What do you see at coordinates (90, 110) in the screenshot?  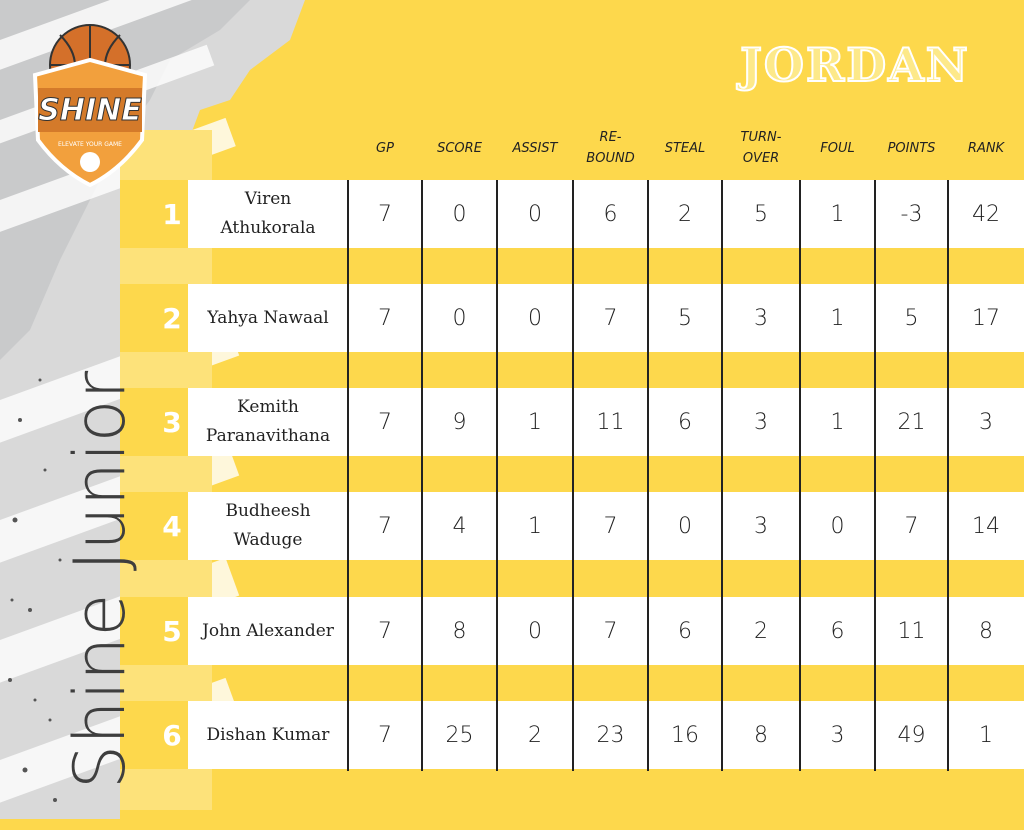 I see `logo-text: SHINE` at bounding box center [90, 110].